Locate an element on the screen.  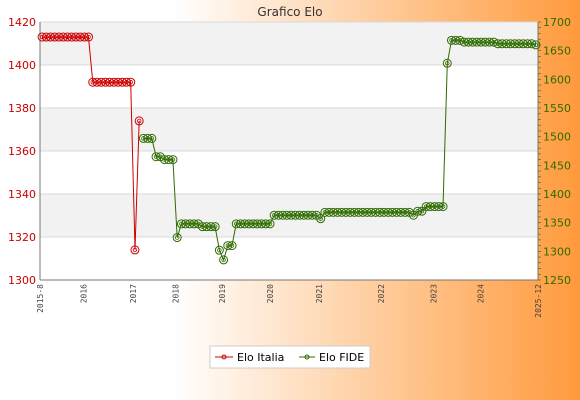
y-left-tick-label: 1400 is located at coordinates (22, 65).